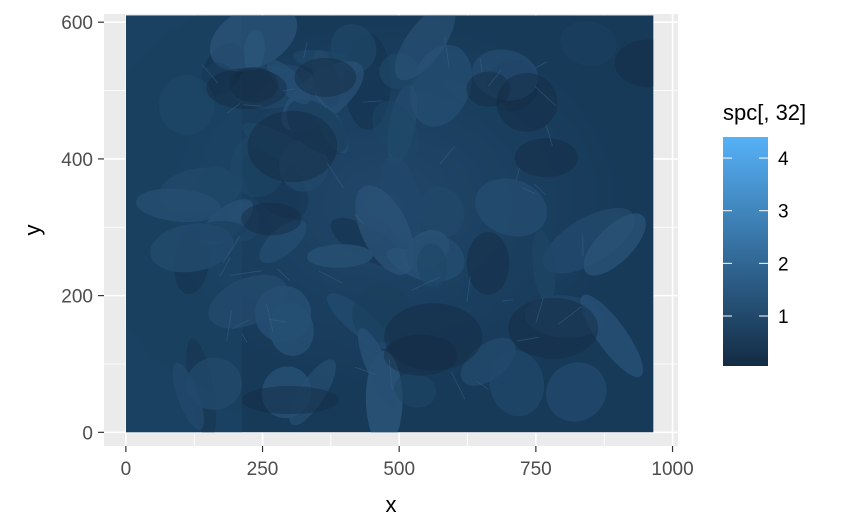 The height and width of the screenshot is (532, 862). I want to click on y-axis-title: y, so click(32, 230).